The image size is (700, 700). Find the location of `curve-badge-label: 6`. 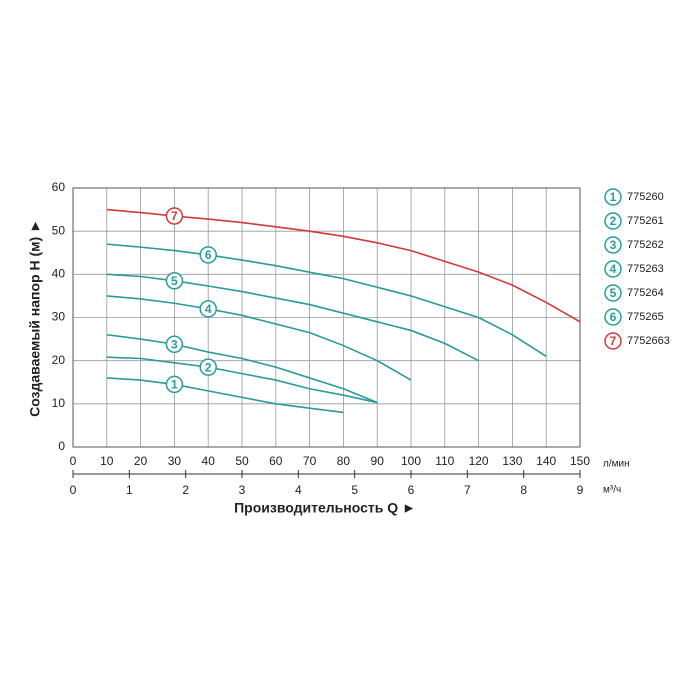

curve-badge-label: 6 is located at coordinates (208, 255).